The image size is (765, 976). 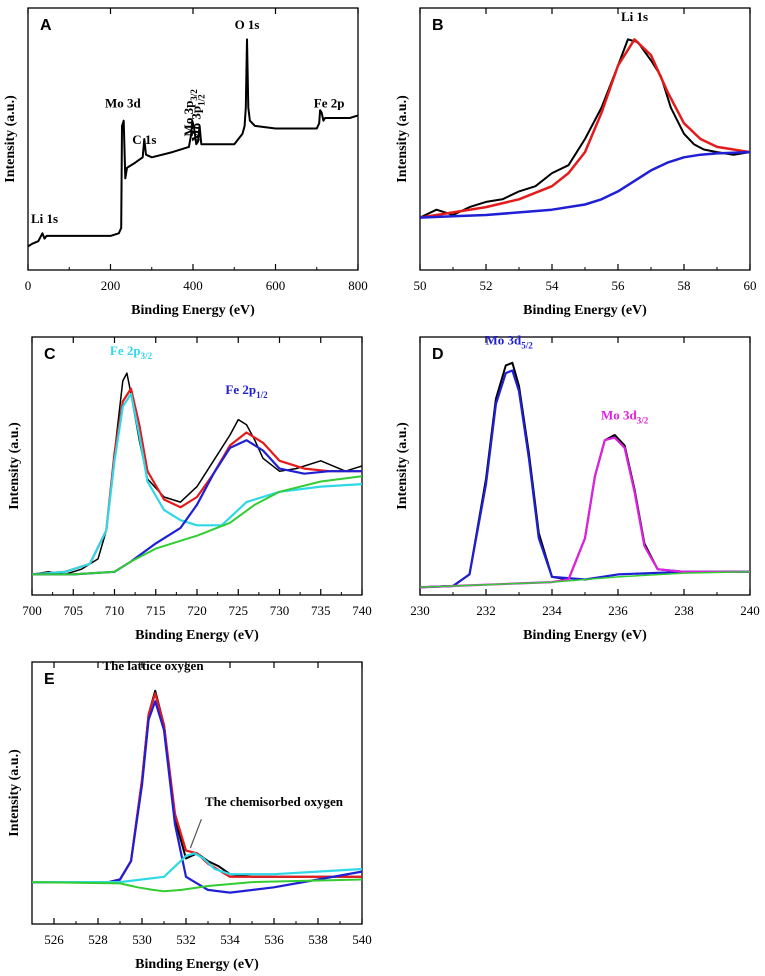 I want to click on x-tick-label: 536, so click(x=274, y=939).